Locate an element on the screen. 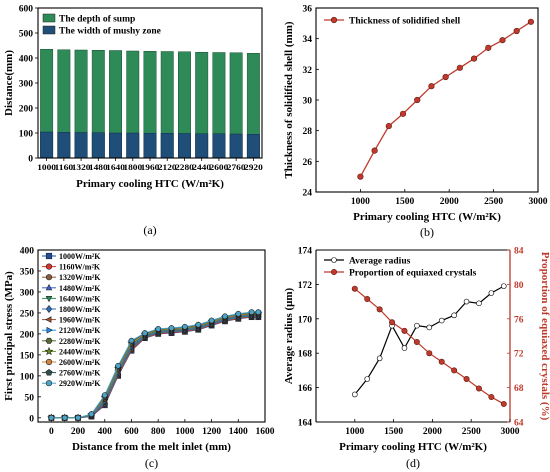  y-tick-label: 166 is located at coordinates (305, 389).